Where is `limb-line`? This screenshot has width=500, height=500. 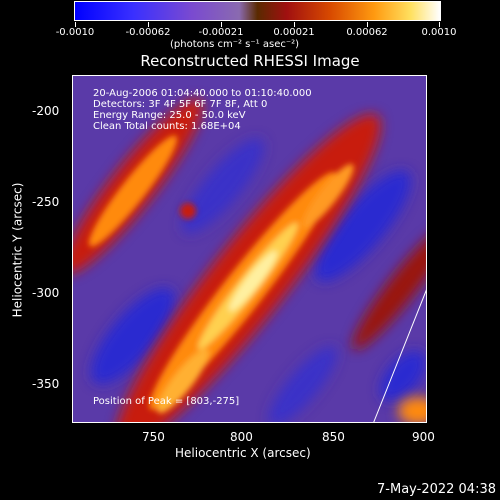 limb-line is located at coordinates (399, 355).